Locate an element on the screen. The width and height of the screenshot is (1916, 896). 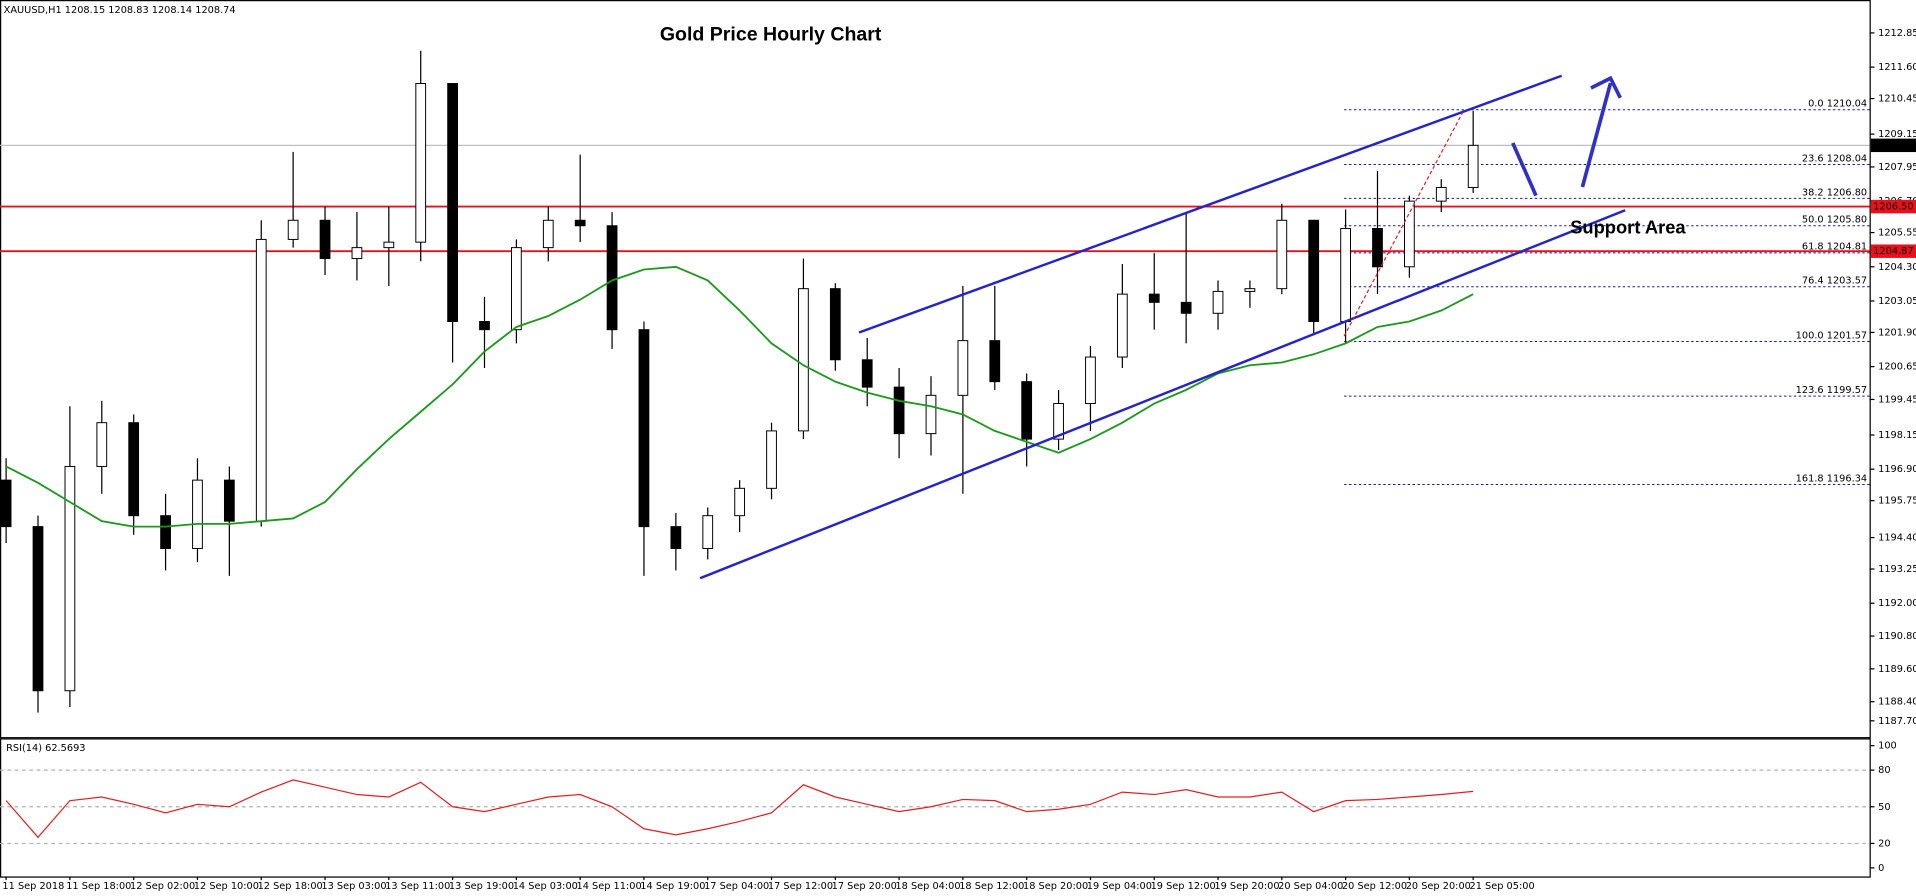
y-tick-label: 1194.40 is located at coordinates (1897, 538).